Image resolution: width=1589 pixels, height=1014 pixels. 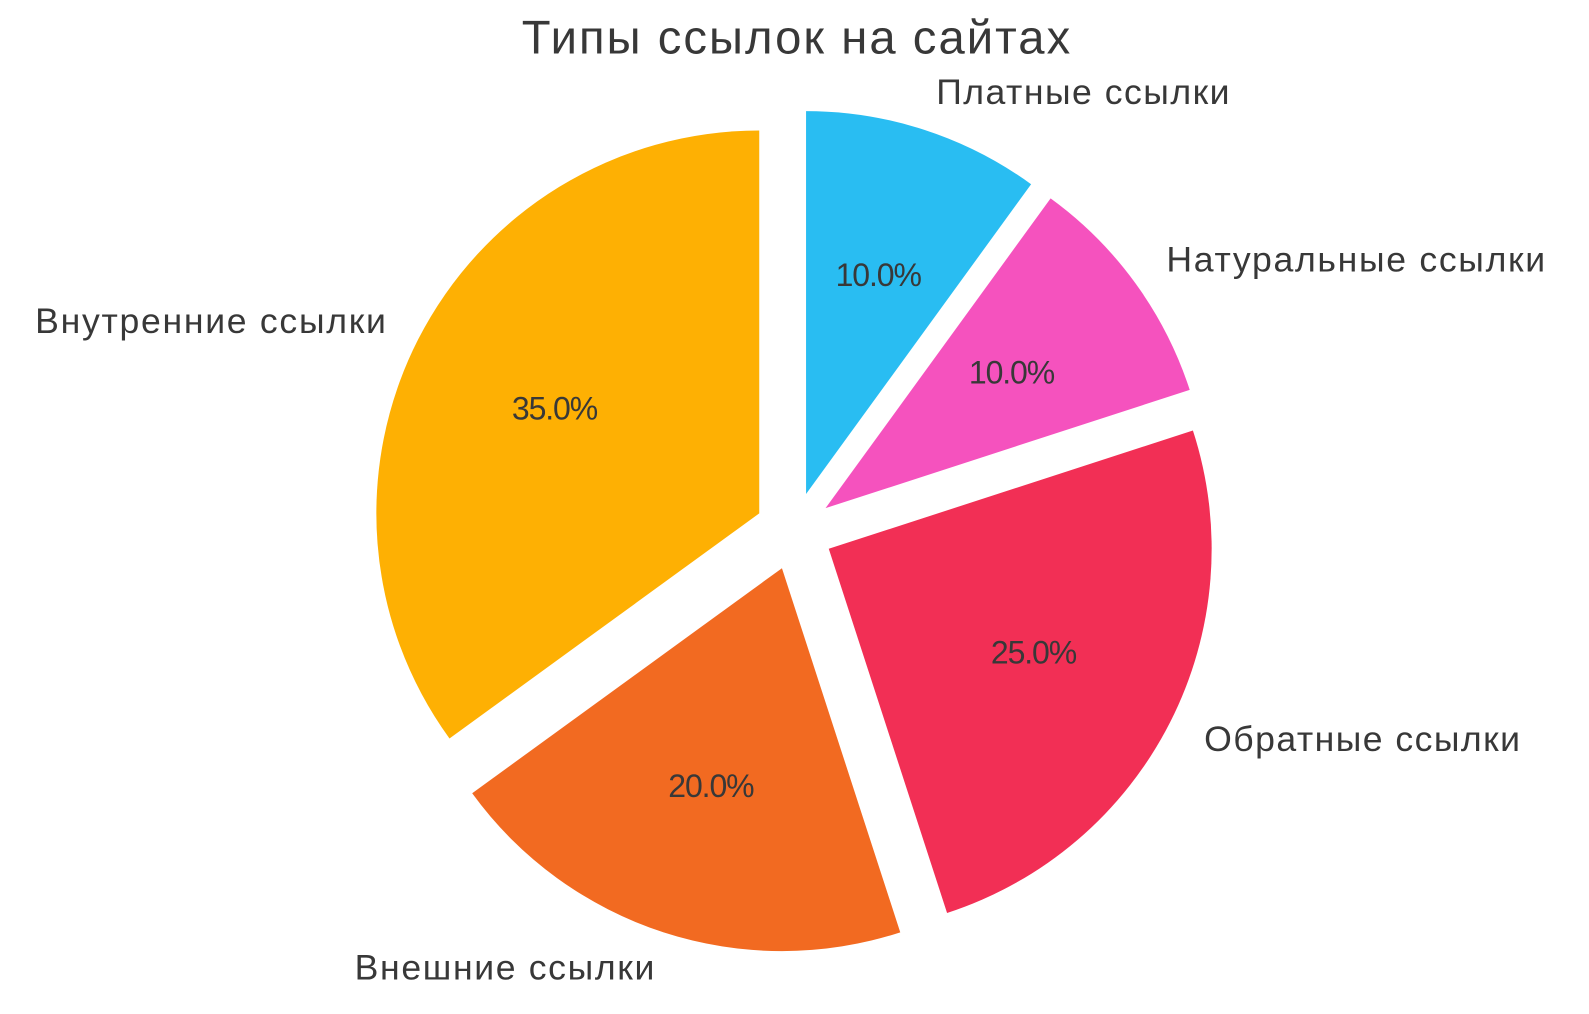 What do you see at coordinates (1356, 259) in the screenshot?
I see `svg-text: Натуральные ссылки` at bounding box center [1356, 259].